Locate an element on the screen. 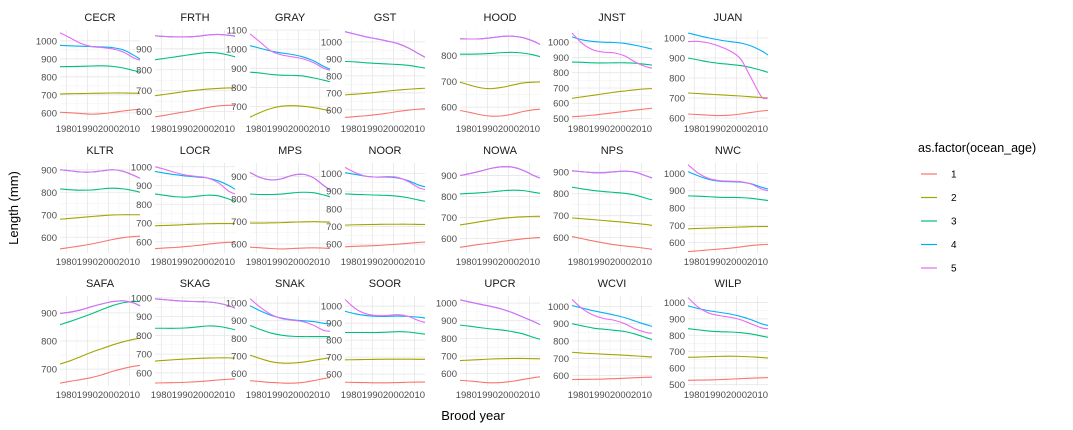  panel-title: JUAN is located at coordinates (728, 18).